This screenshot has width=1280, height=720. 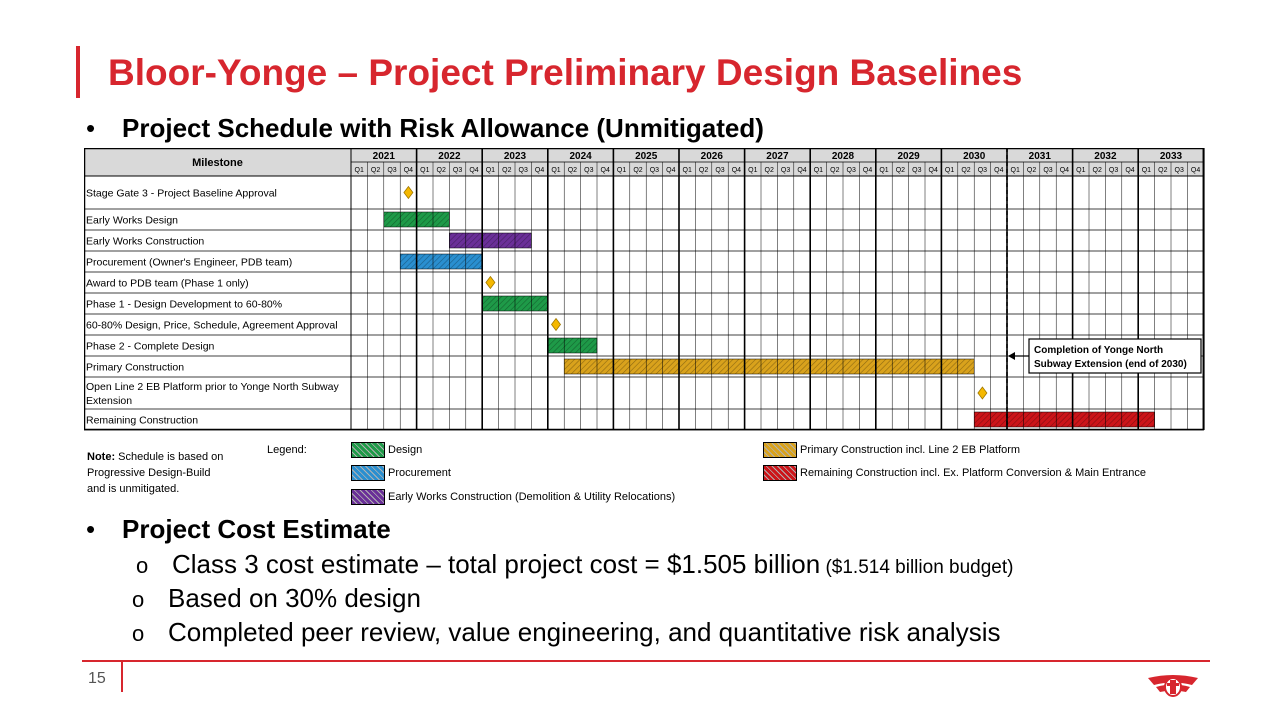 What do you see at coordinates (1098, 350) in the screenshot?
I see `callout-text: Completion of Yonge North` at bounding box center [1098, 350].